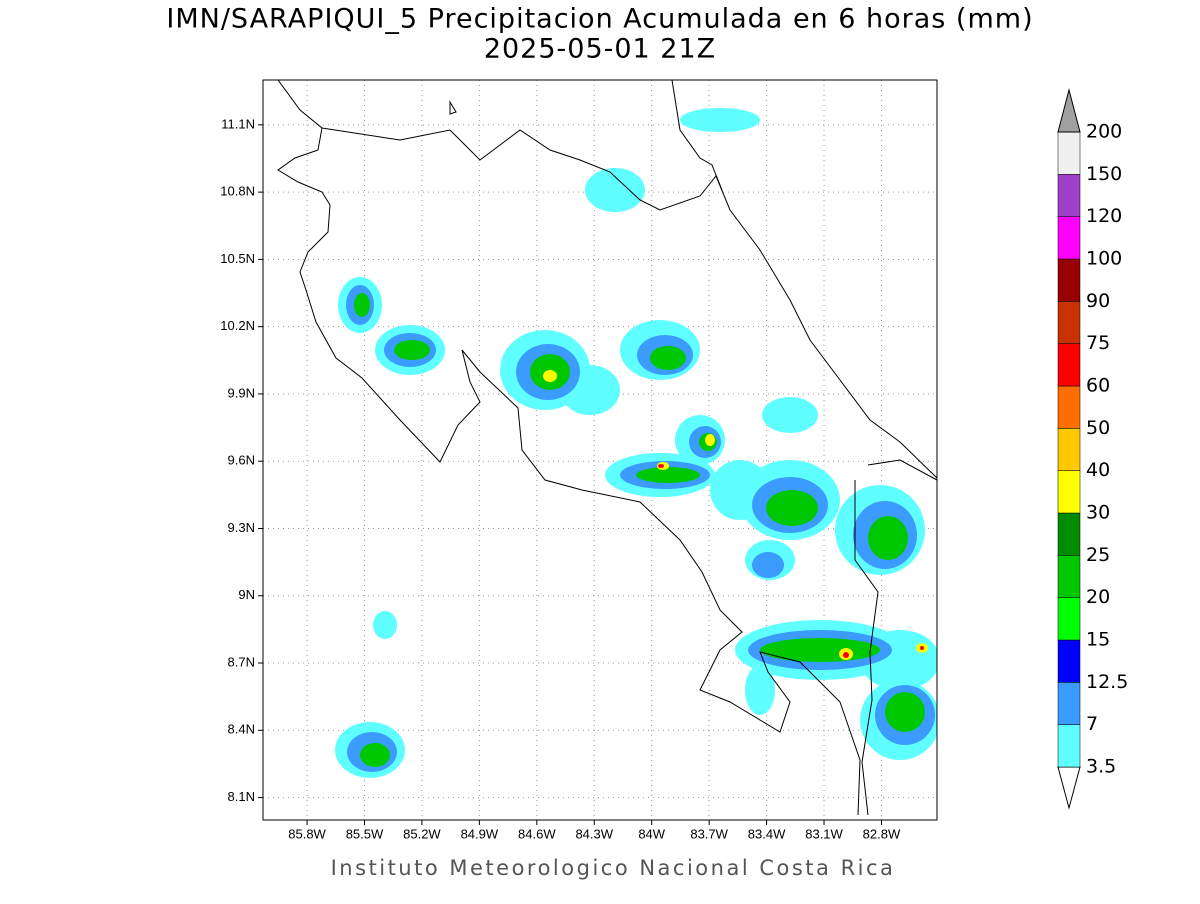 This screenshot has height=904, width=1200. Describe the element at coordinates (422, 833) in the screenshot. I see `x-tick-label: 85.2W` at that location.